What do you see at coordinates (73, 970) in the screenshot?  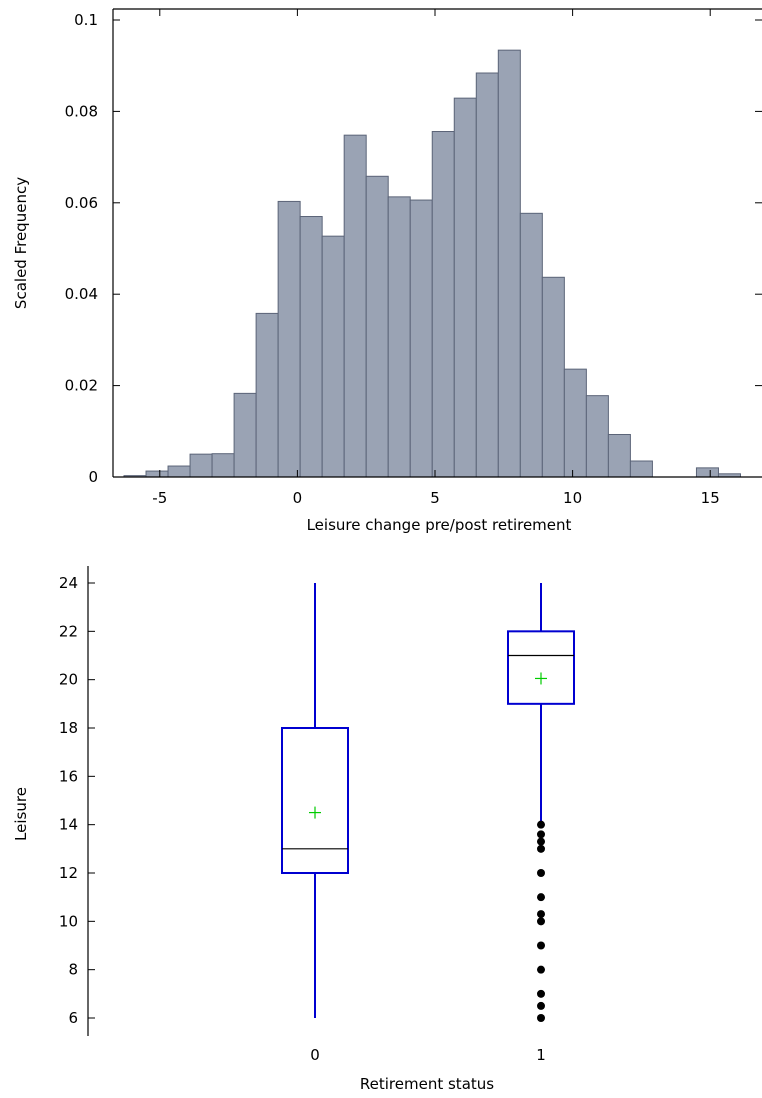 I see `boxplot-y-tick-label: 8` at bounding box center [73, 970].